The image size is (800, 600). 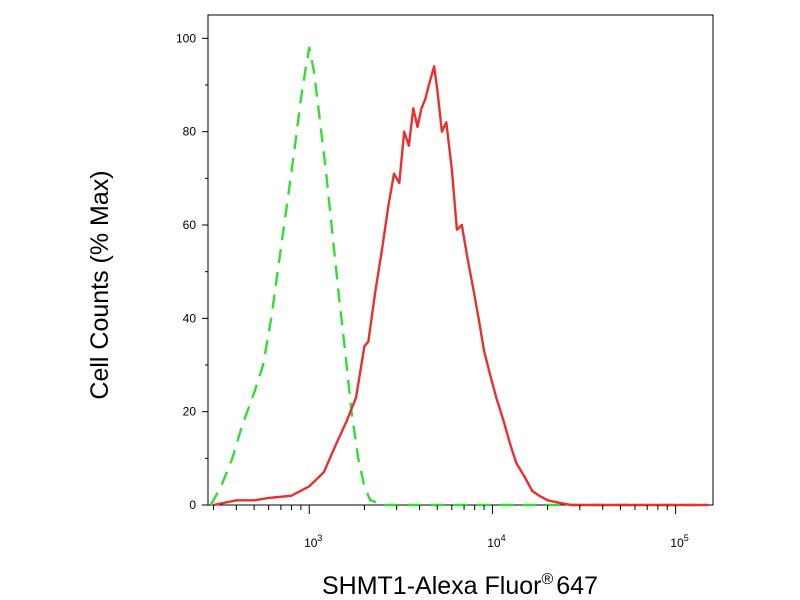 What do you see at coordinates (577, 586) in the screenshot?
I see `x-axis-title-suffix: 647` at bounding box center [577, 586].